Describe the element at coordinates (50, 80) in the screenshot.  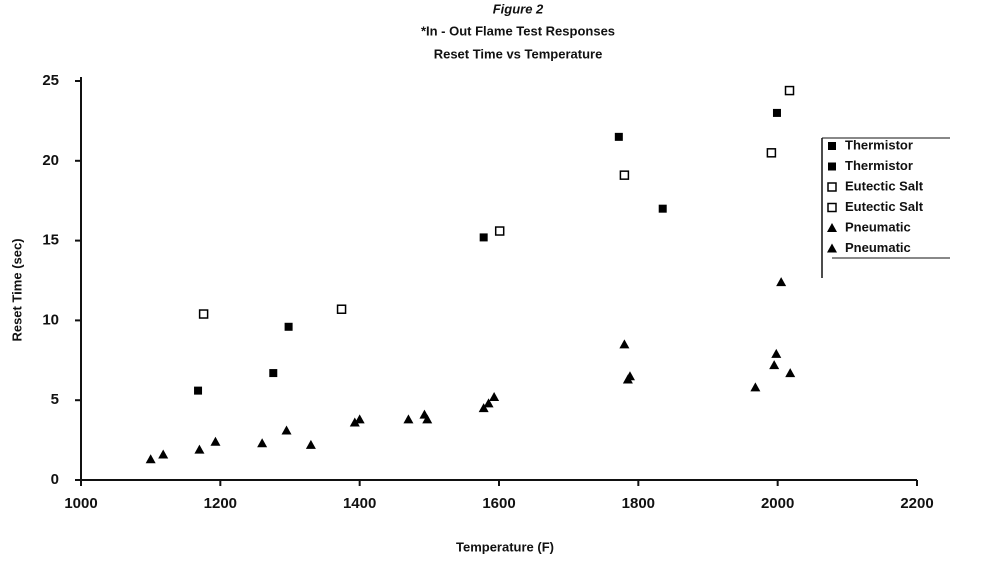
I see `y-tick-label: 25` at that location.